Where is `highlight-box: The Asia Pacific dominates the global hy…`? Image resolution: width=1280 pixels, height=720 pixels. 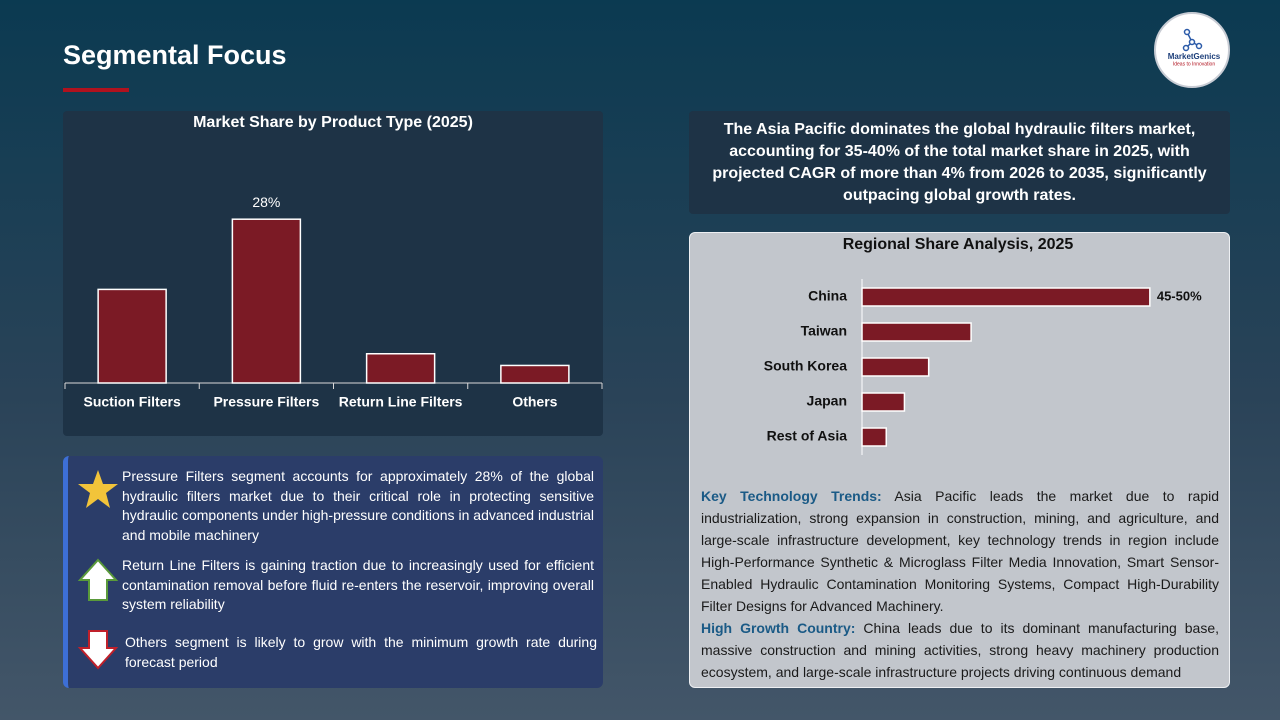
highlight-box: The Asia Pacific dominates the global hy… is located at coordinates (959, 162).